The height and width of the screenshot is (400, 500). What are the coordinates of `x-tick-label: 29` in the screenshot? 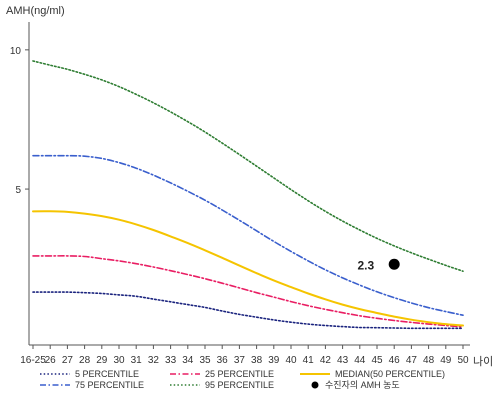 It's located at (102, 360).